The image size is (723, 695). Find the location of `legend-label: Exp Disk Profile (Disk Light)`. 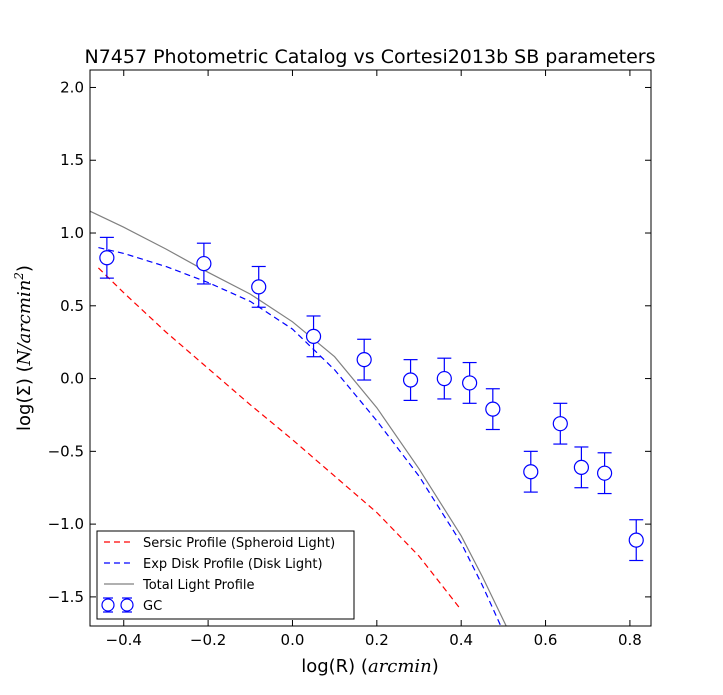

legend-label: Exp Disk Profile (Disk Light) is located at coordinates (233, 564).